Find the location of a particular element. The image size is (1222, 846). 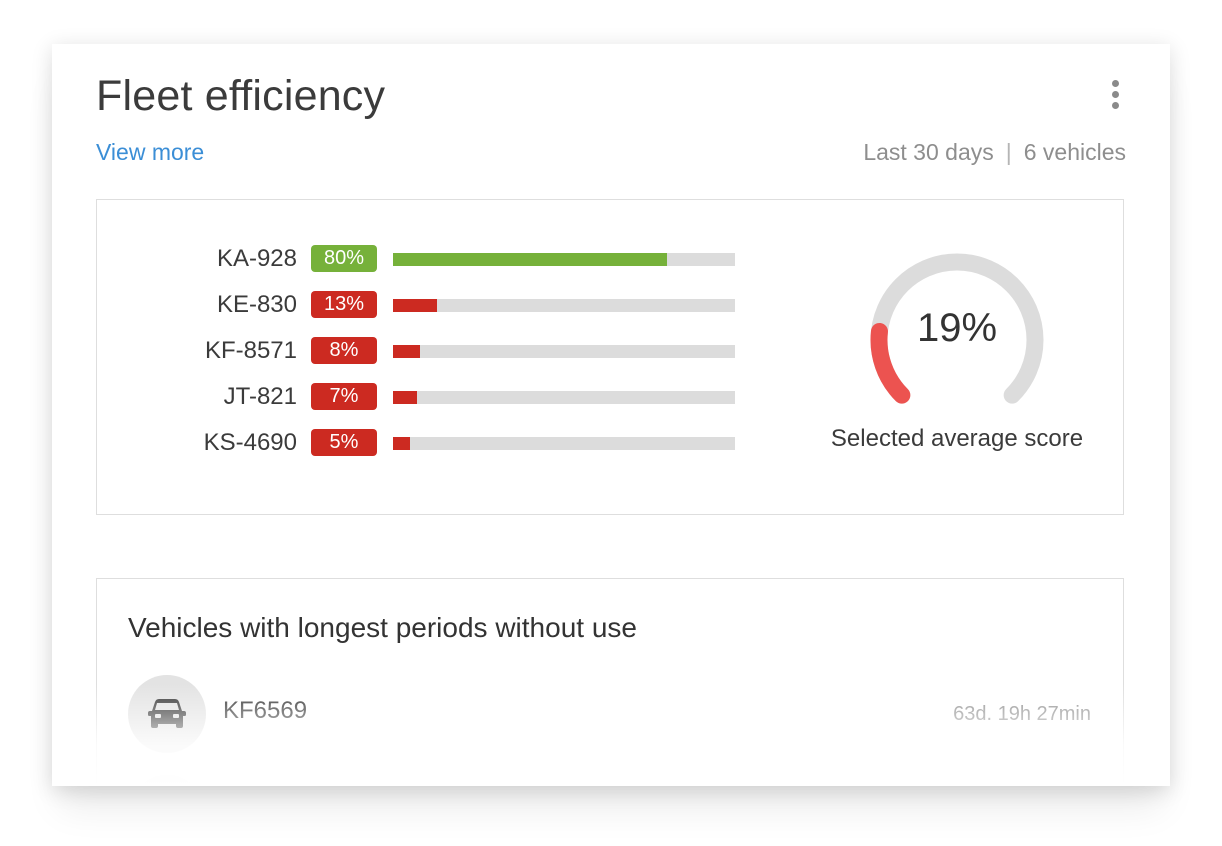

view-more-link: View more is located at coordinates (150, 152).